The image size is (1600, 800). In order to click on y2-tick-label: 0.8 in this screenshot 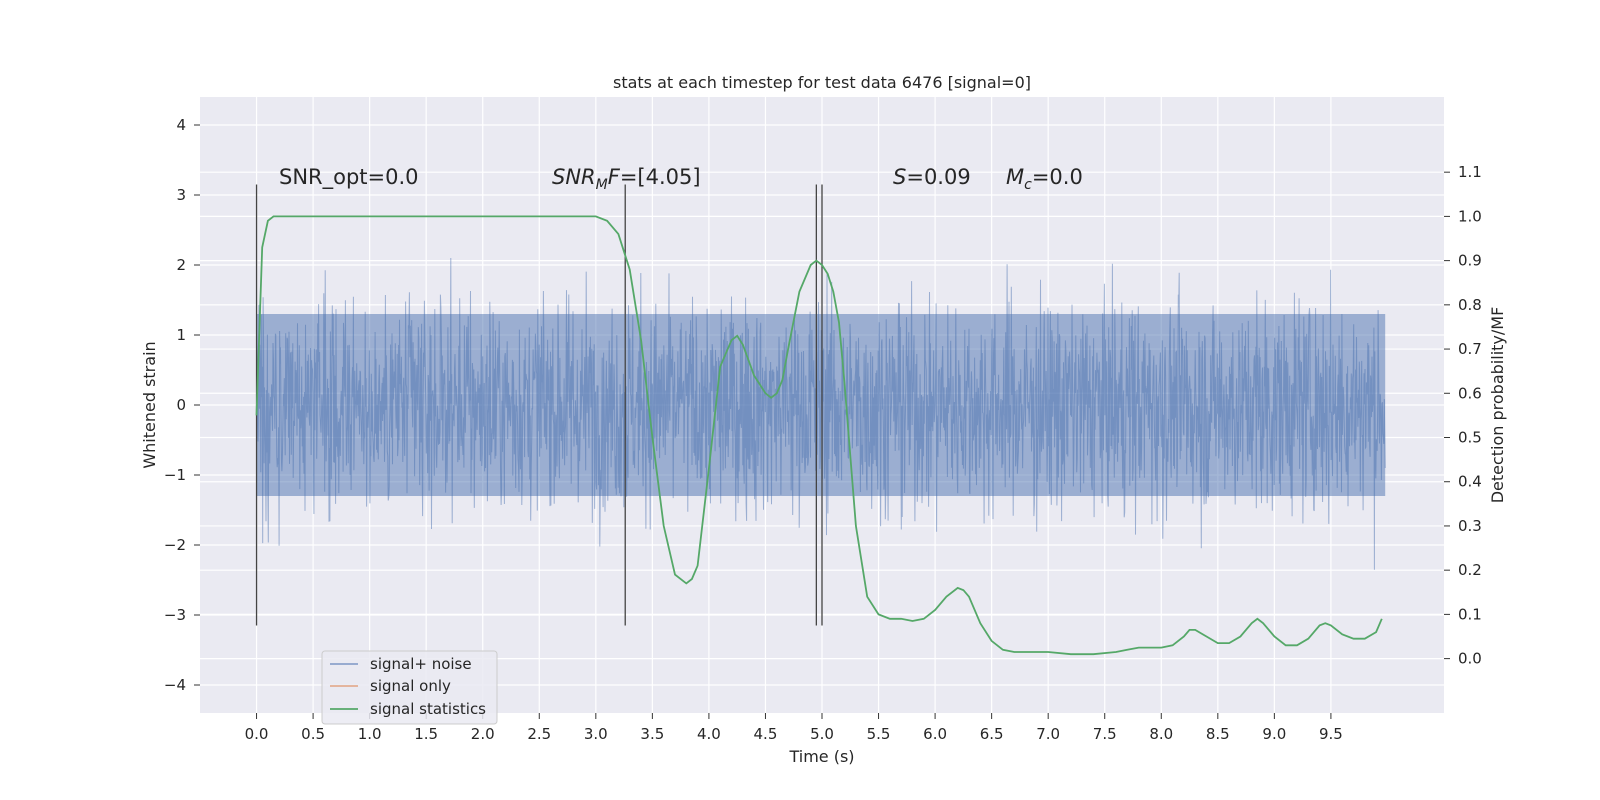, I will do `click(1470, 305)`.